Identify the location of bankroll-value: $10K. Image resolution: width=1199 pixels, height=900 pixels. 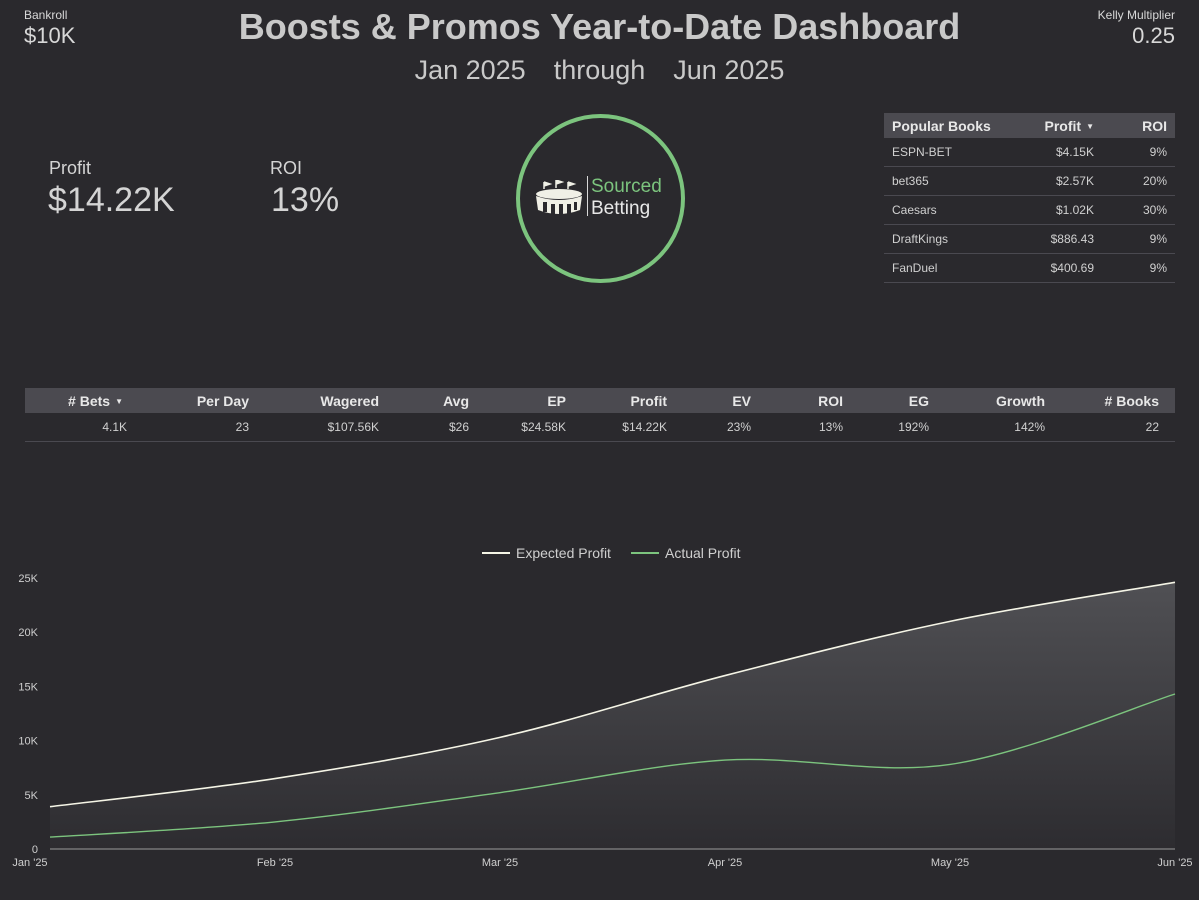
(50, 35).